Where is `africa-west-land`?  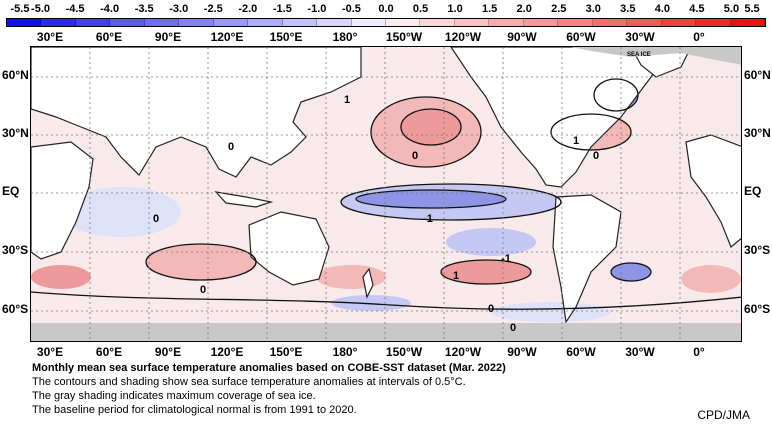
africa-west-land is located at coordinates (713, 191).